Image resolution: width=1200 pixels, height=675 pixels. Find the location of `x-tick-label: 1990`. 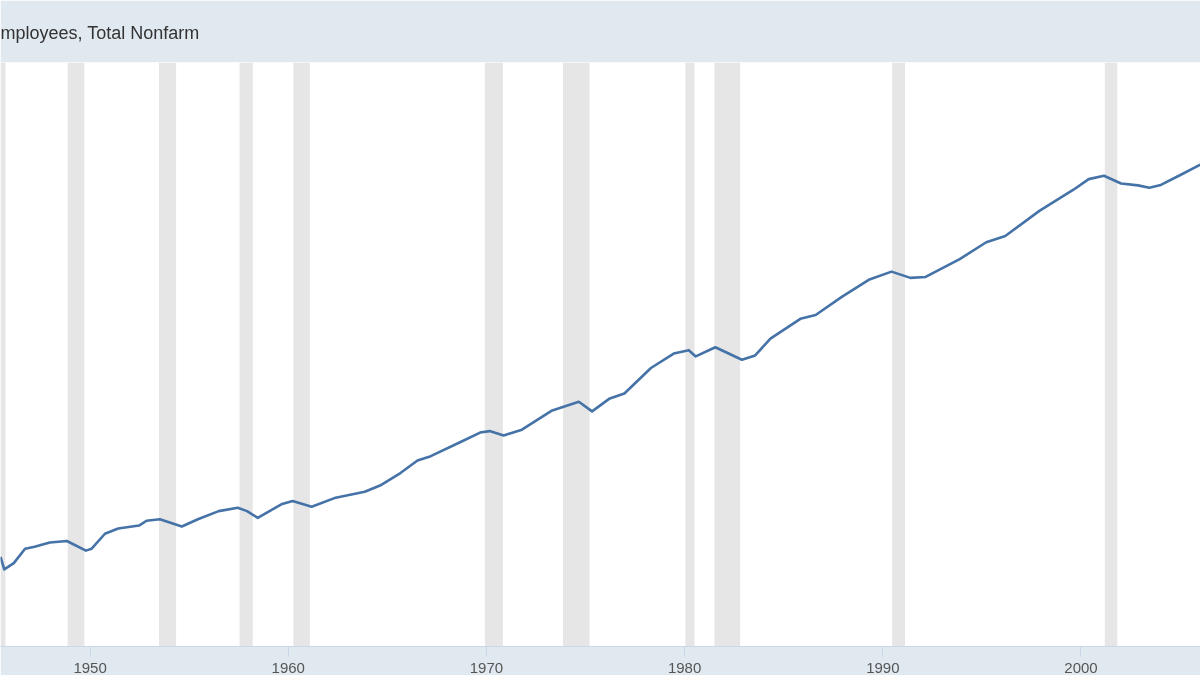

x-tick-label: 1990 is located at coordinates (883, 666).